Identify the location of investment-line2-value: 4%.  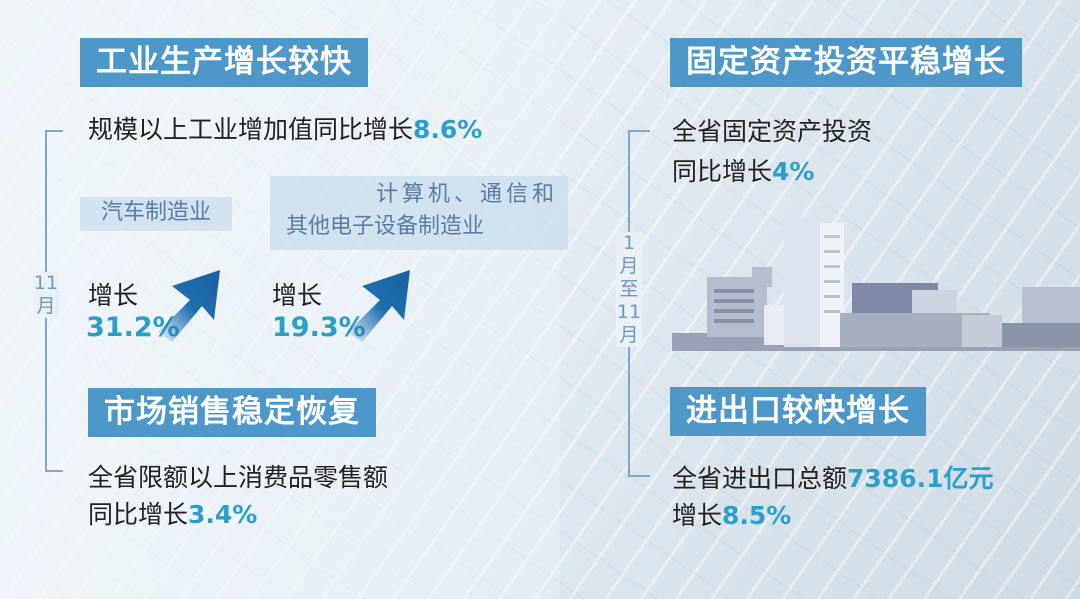
(793, 171).